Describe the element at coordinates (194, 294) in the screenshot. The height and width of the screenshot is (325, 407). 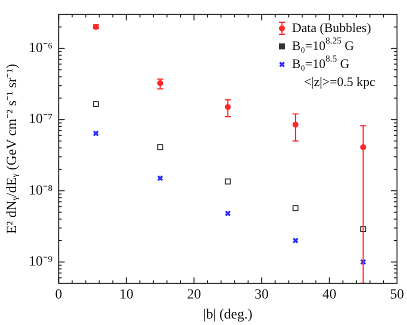
I see `x-tick-label: 20` at that location.